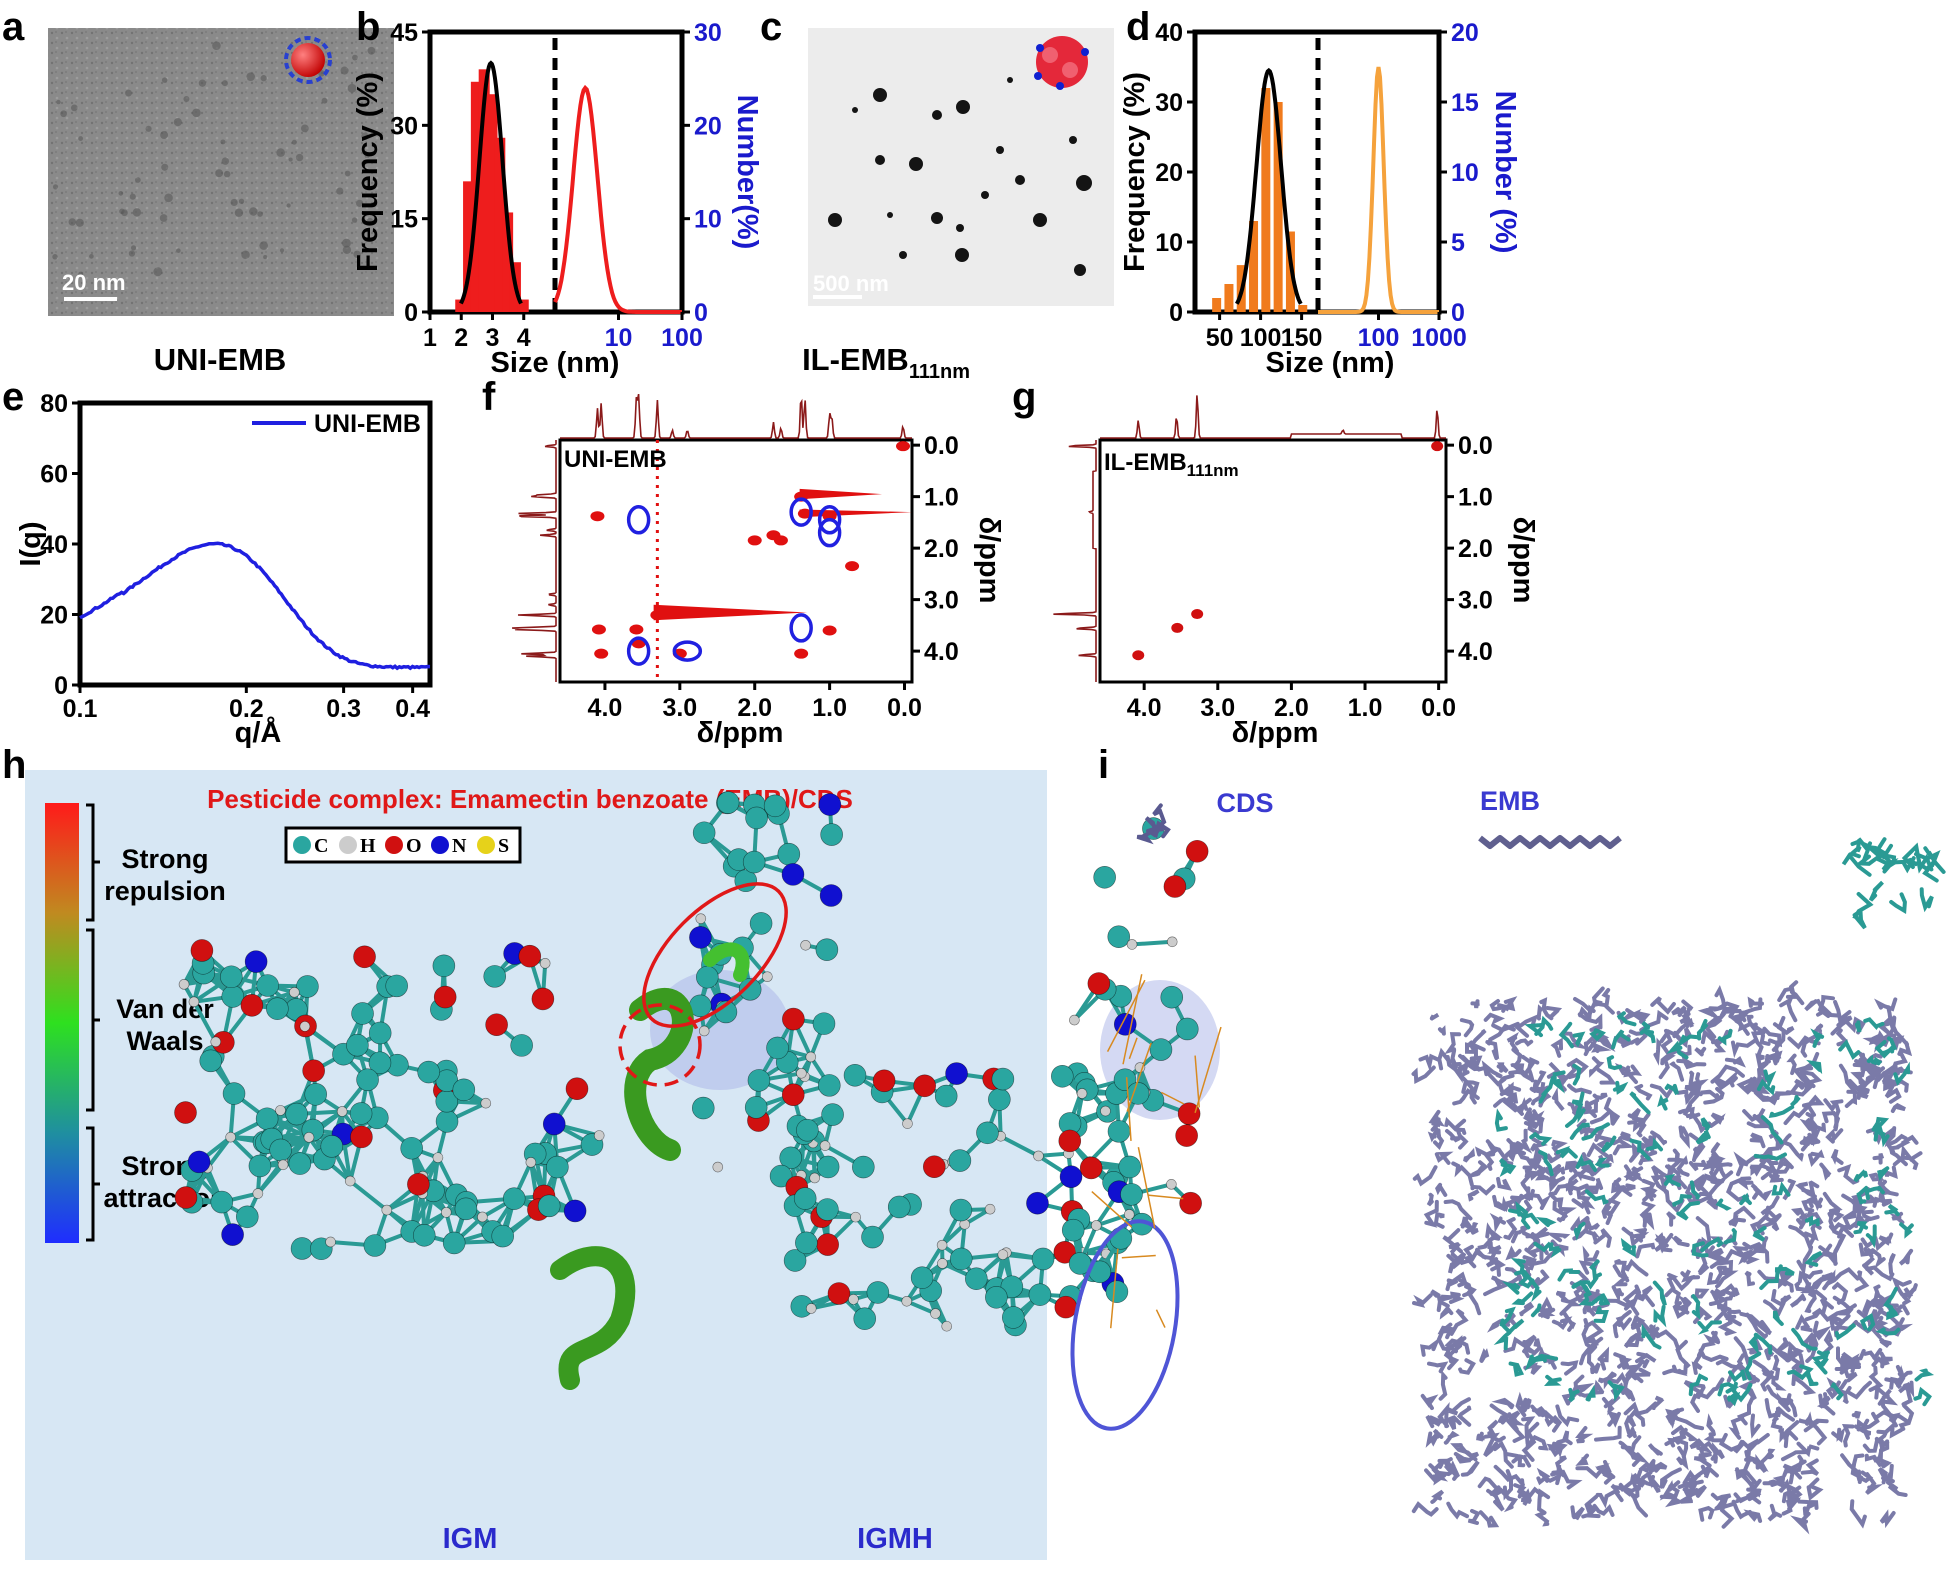 Image resolution: width=1959 pixels, height=1570 pixels. Describe the element at coordinates (1275, 733) in the screenshot. I see `nmr-g-x-label: δ/ppm` at that location.